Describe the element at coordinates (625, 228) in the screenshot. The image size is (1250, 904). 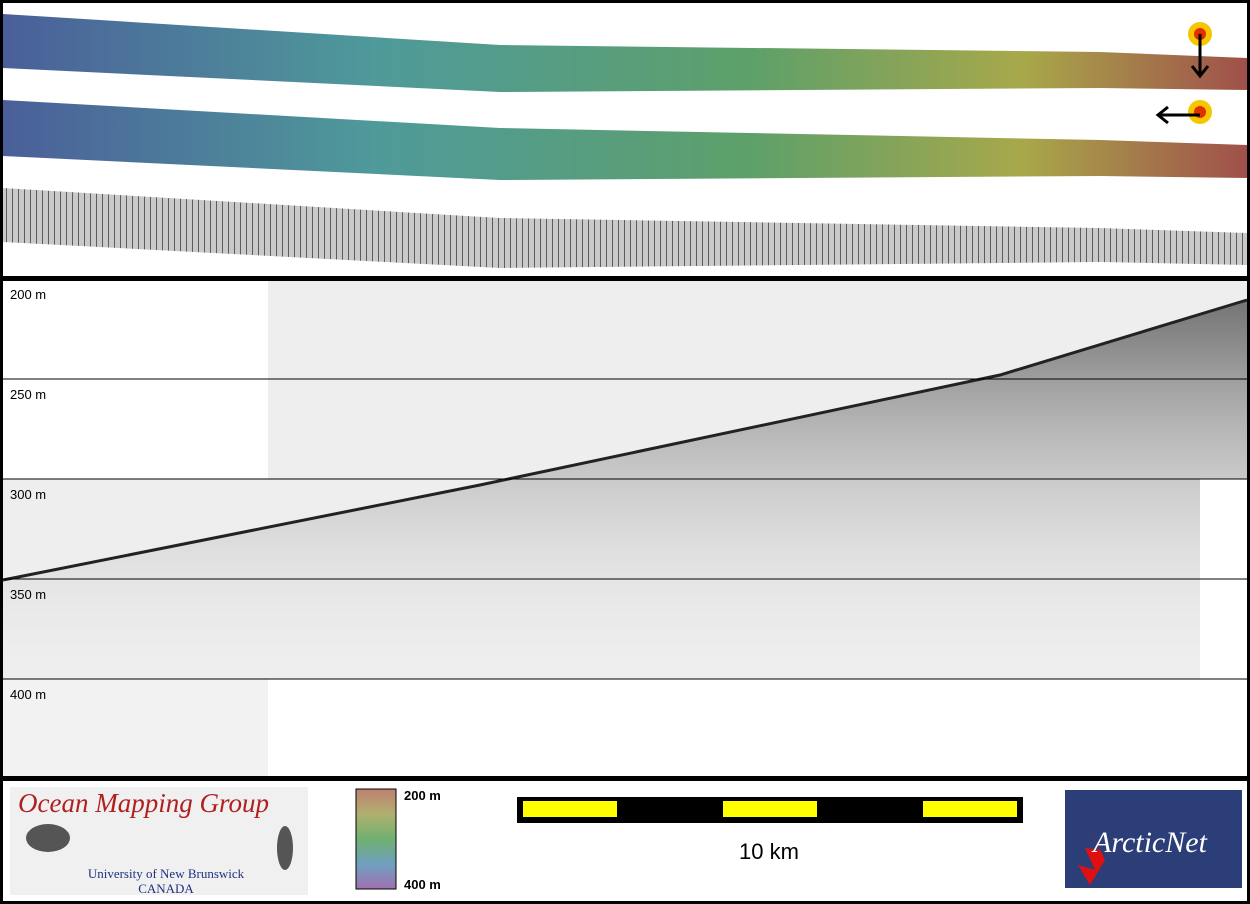
I see `backscatter-swath` at that location.